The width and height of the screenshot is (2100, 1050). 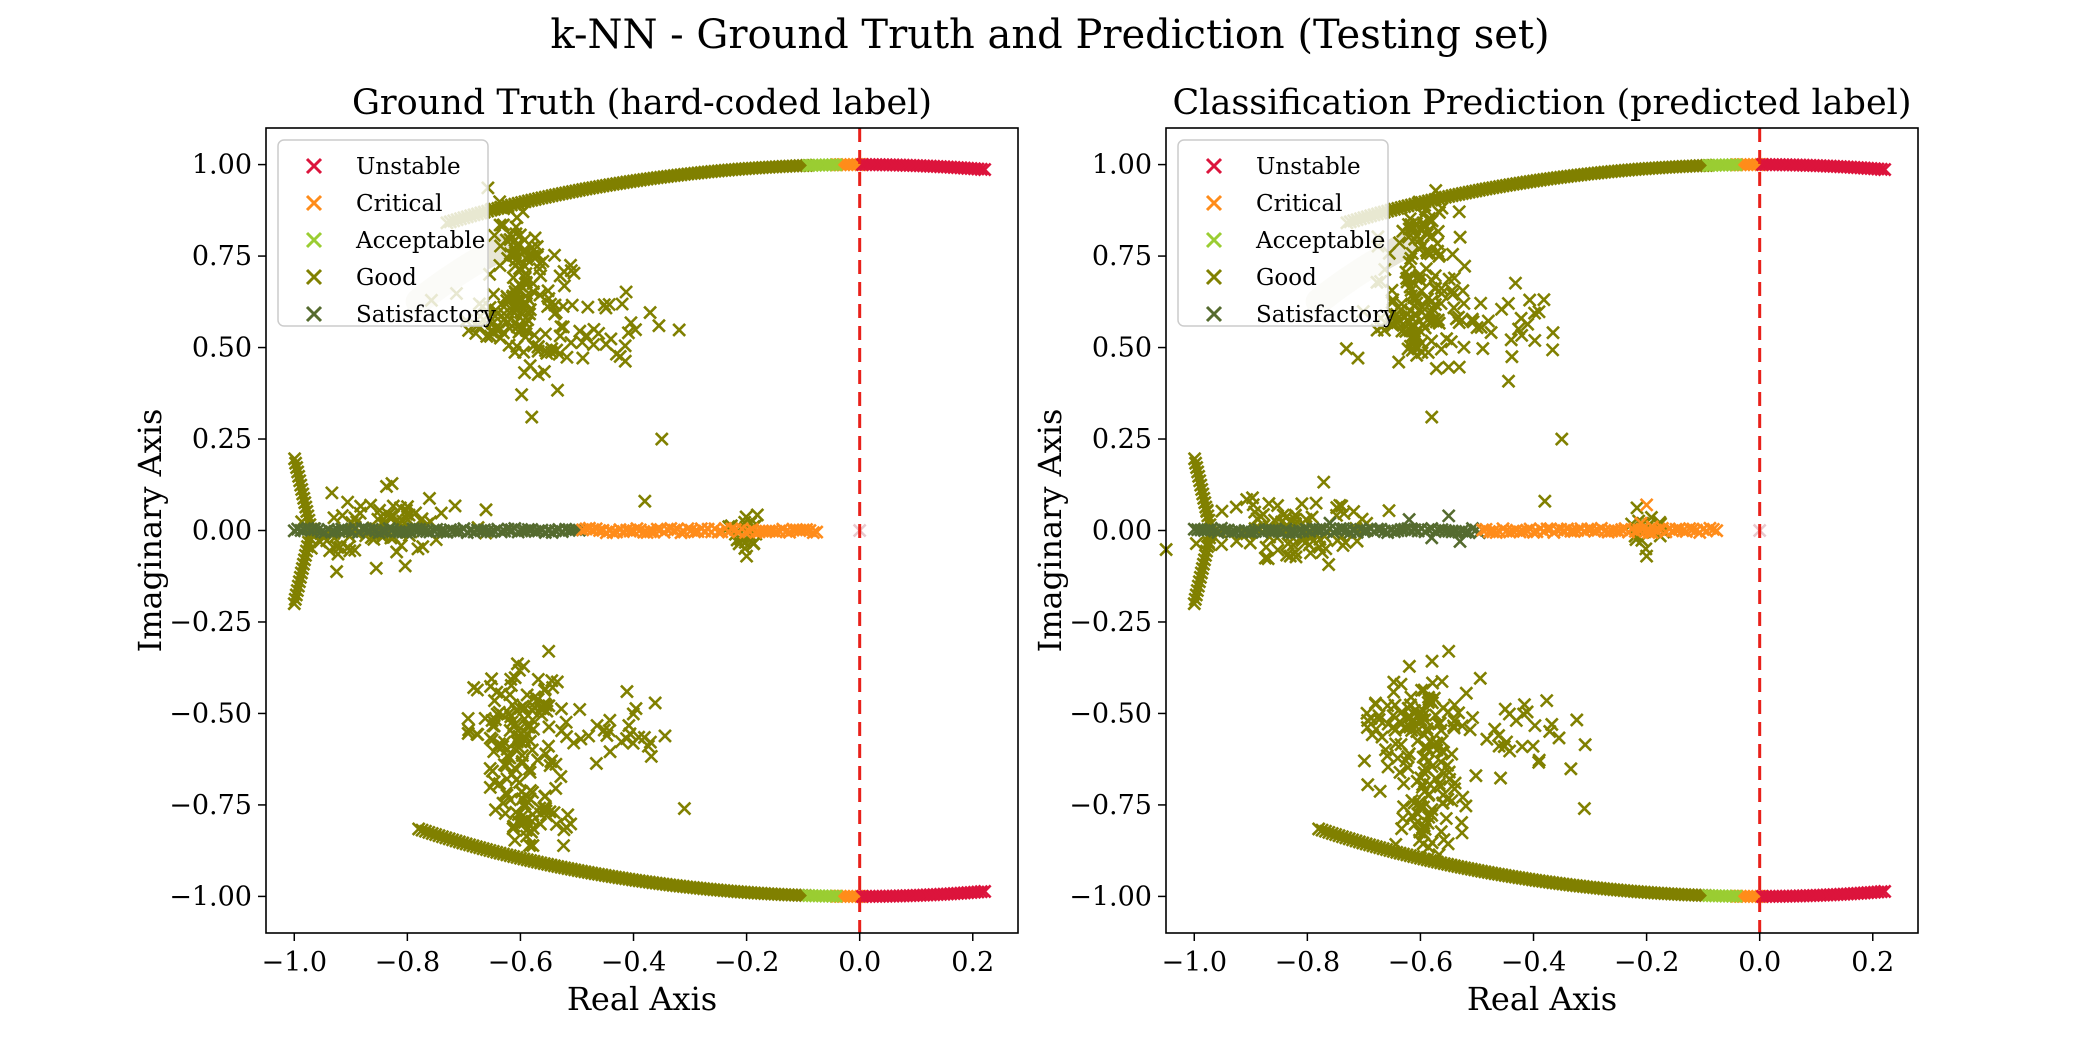 I want to click on legend-marker-good, so click(x=1214, y=277).